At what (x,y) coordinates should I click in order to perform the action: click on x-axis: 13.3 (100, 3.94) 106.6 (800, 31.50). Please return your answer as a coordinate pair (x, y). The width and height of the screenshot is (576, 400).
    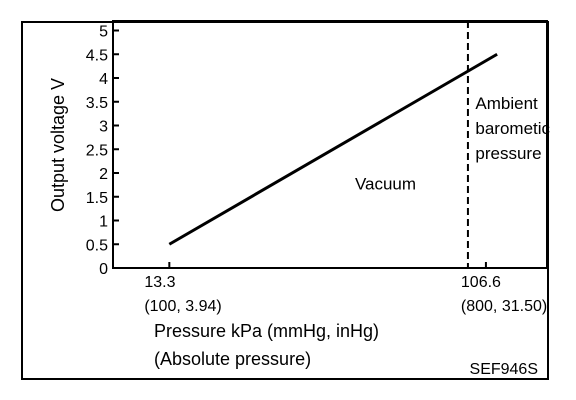
    Looking at the image, I should click on (345, 288).